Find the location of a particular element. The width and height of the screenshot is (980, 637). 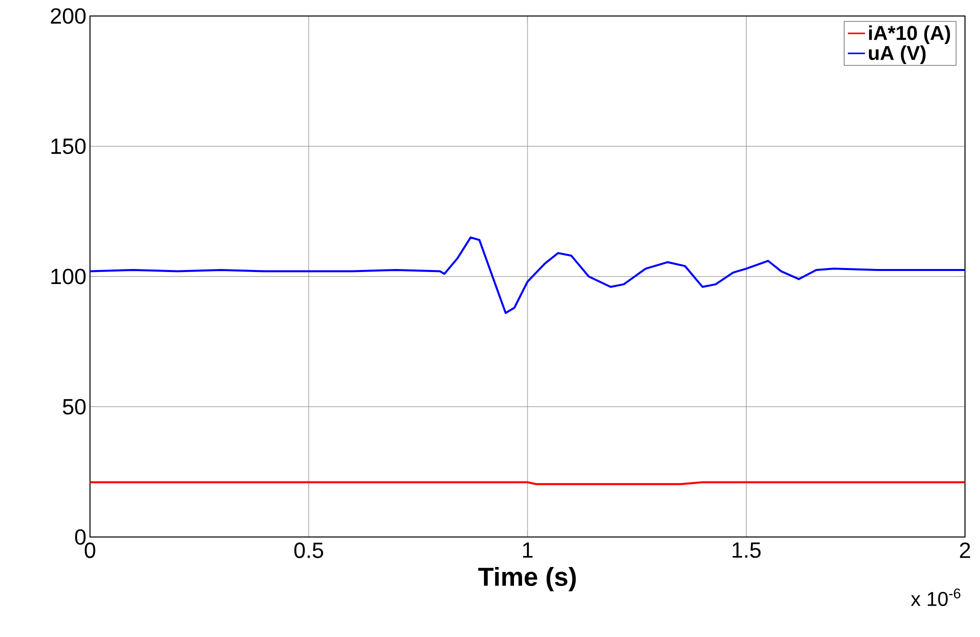

y-tick-label: 150 is located at coordinates (68, 146).